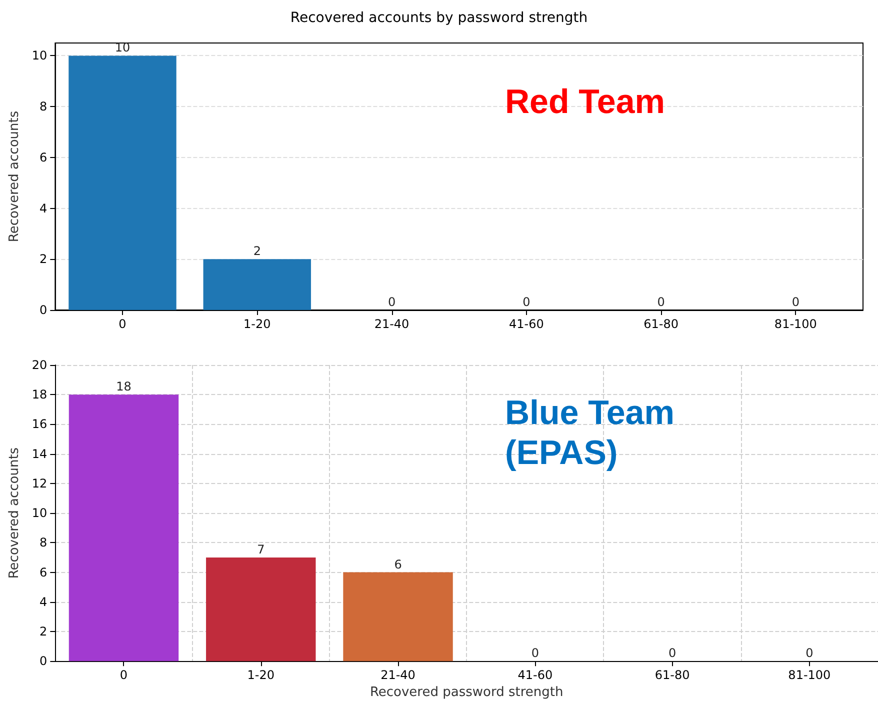 Image resolution: width=878 pixels, height=704 pixels. What do you see at coordinates (398, 564) in the screenshot?
I see `data-label: 6` at bounding box center [398, 564].